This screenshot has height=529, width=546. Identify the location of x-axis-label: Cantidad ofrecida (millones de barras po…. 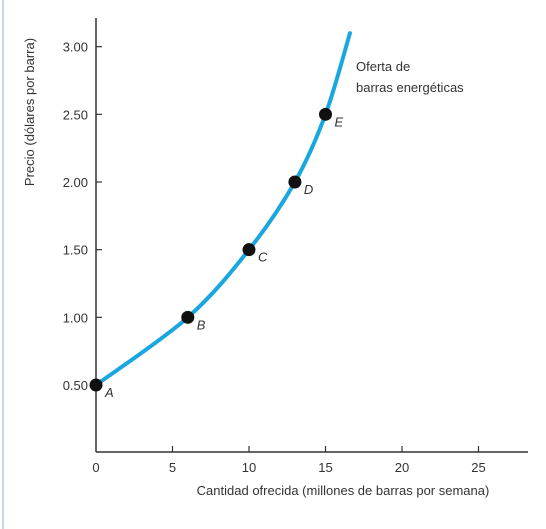
(343, 490).